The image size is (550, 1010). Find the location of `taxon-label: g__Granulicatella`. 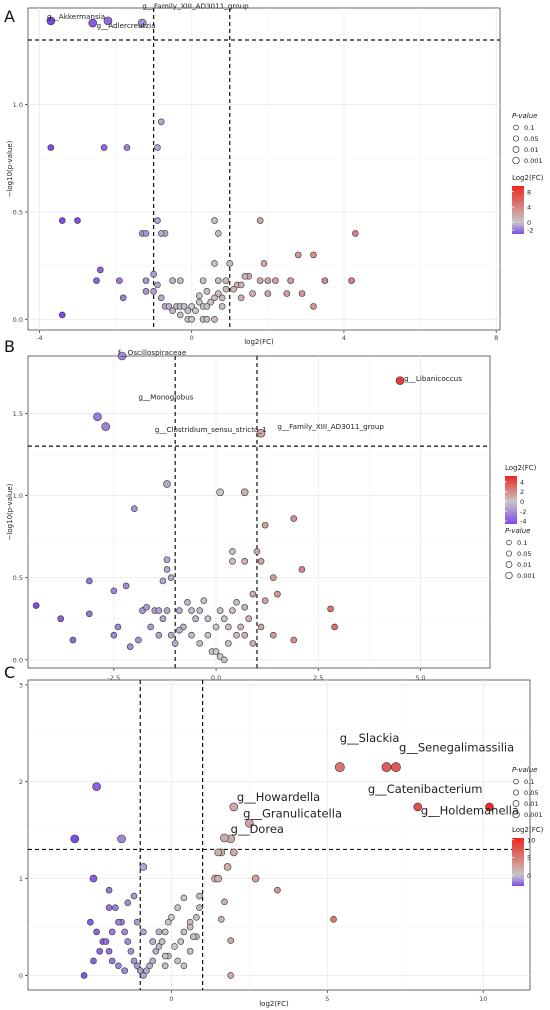

taxon-label: g__Granulicatella is located at coordinates (292, 813).